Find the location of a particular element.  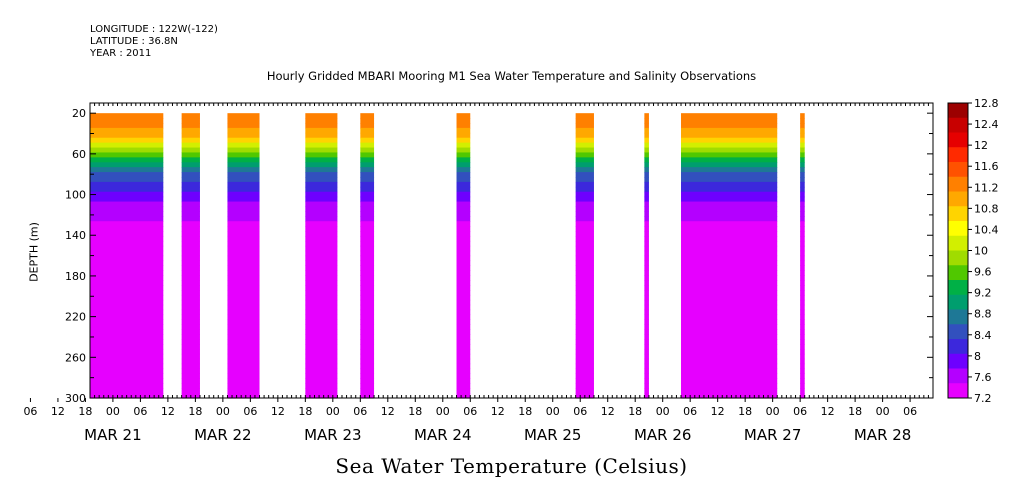

colorbar-label: 11.6 is located at coordinates (986, 166).